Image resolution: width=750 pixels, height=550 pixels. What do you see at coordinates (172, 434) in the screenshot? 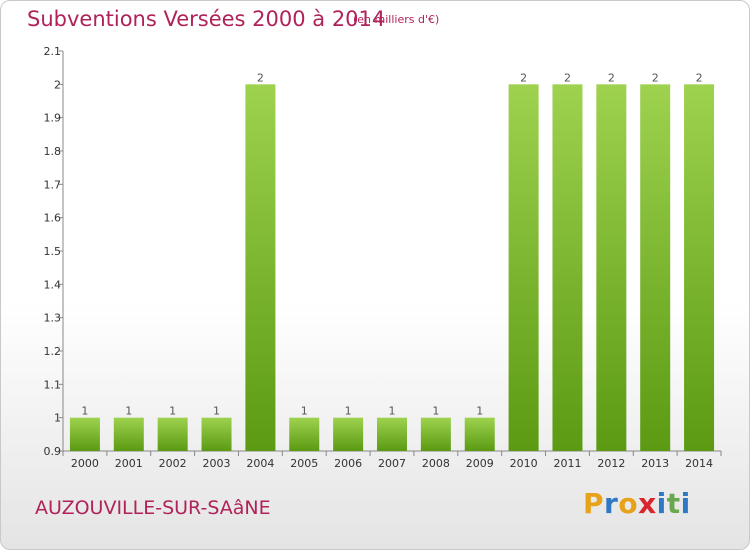
I see `bar-2002` at bounding box center [172, 434].